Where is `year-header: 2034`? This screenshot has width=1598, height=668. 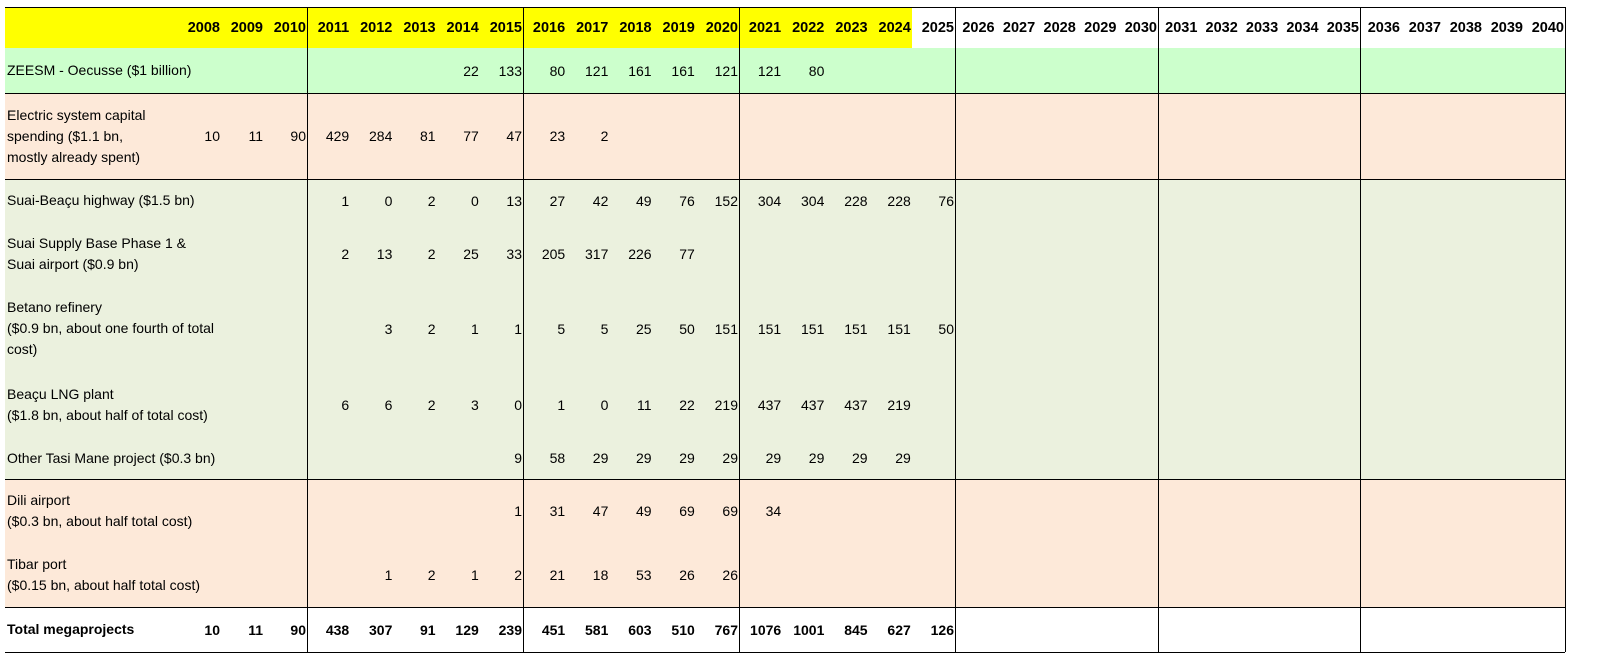 year-header: 2034 is located at coordinates (1302, 27).